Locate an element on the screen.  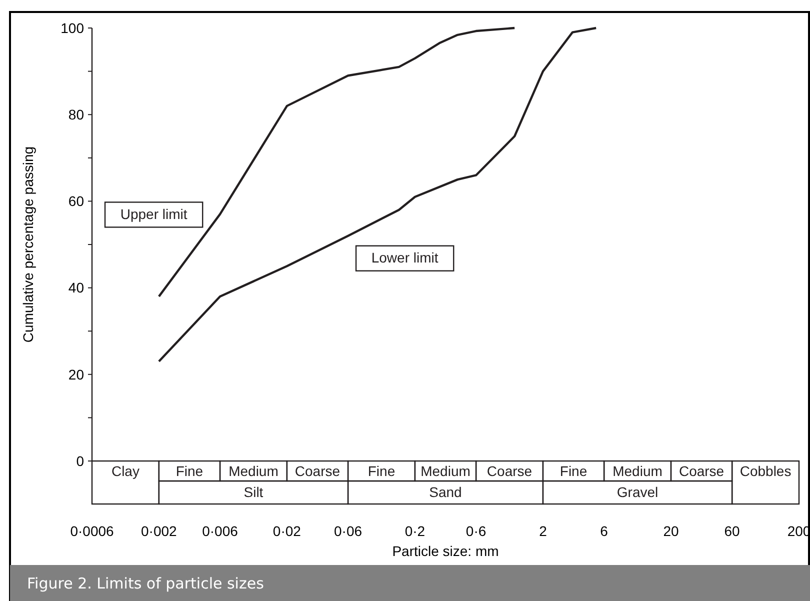
y-tick-label: 100 is located at coordinates (72, 28).